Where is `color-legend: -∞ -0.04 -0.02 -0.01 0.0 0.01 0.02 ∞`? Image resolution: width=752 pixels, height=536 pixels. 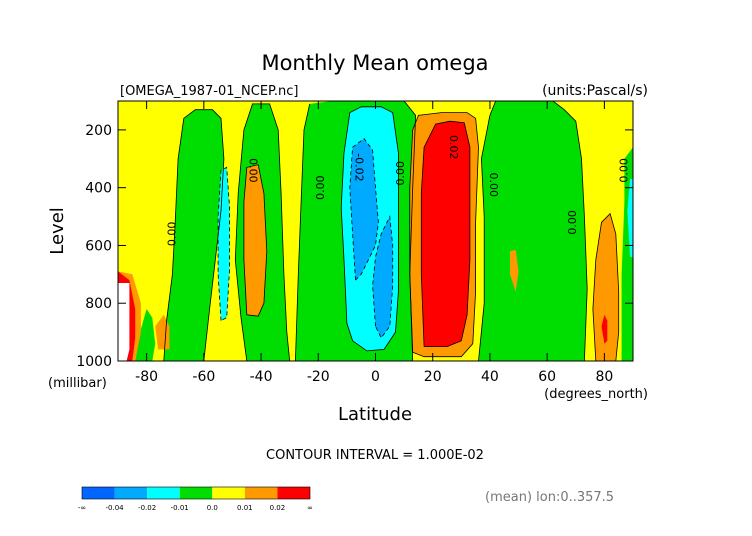
color-legend: -∞ -0.04 -0.02 -0.01 0.0 0.01 0.02 ∞ is located at coordinates (195, 499).